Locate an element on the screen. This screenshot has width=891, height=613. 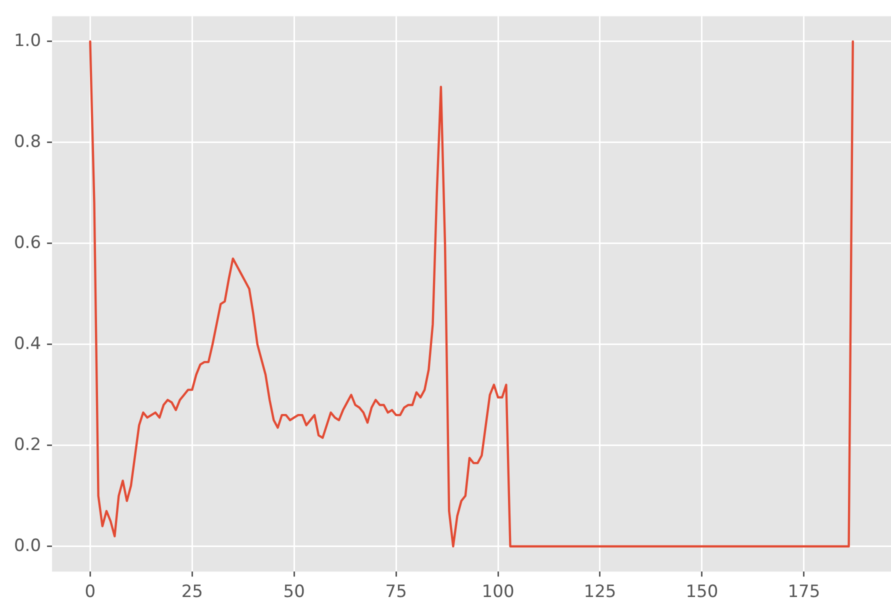
x-tick-label: 25 is located at coordinates (192, 592).